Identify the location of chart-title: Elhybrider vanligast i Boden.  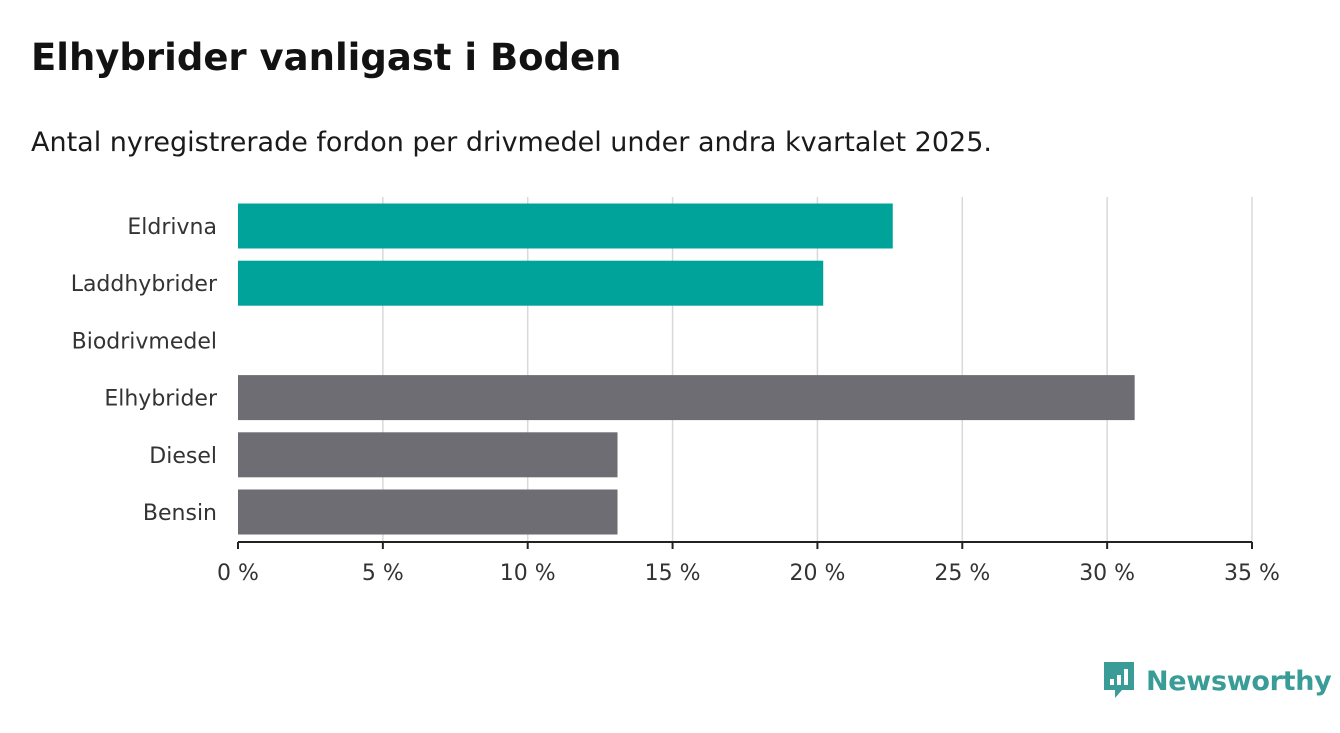
(326, 57).